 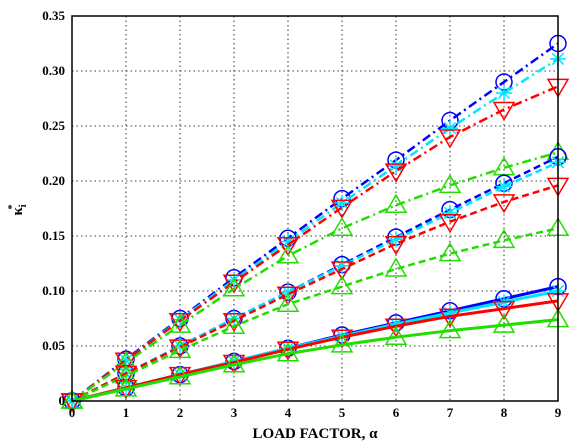 What do you see at coordinates (180, 412) in the screenshot?
I see `x-tick-label: 2` at bounding box center [180, 412].